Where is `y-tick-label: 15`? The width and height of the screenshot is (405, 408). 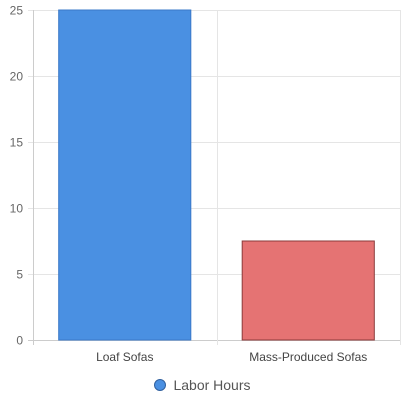 y-tick-label: 15 is located at coordinates (17, 143).